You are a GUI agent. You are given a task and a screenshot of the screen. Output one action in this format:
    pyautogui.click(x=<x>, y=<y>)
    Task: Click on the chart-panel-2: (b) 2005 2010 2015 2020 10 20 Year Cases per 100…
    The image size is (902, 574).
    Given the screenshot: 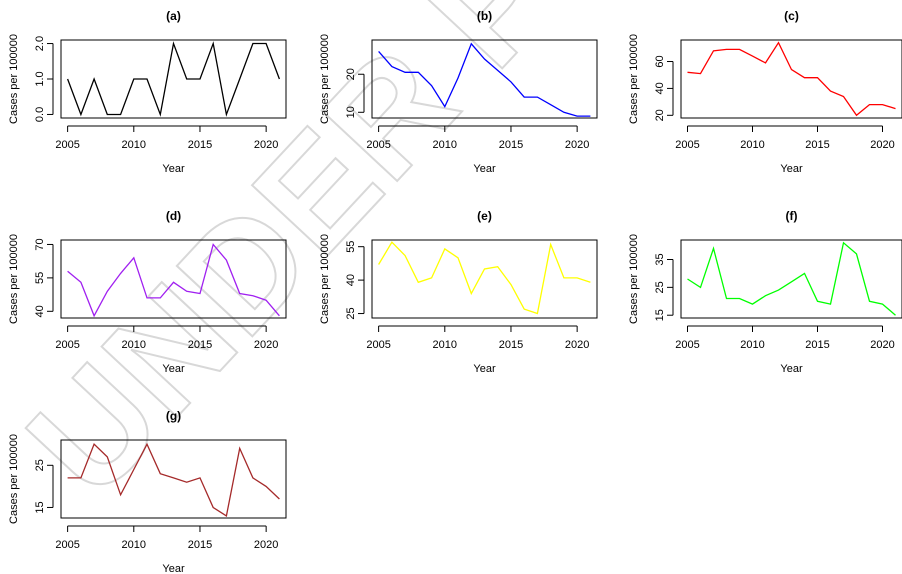 What is the action you would take?
    pyautogui.click(x=458, y=92)
    